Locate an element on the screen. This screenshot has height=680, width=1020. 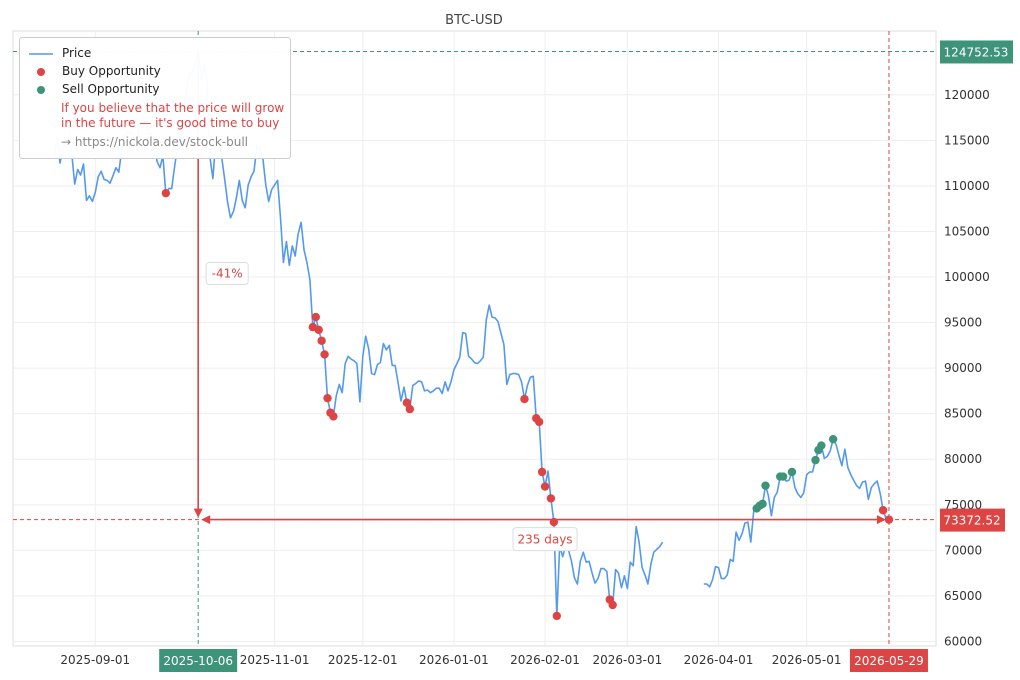
x-tick-label: 2026-05-29 is located at coordinates (889, 661).